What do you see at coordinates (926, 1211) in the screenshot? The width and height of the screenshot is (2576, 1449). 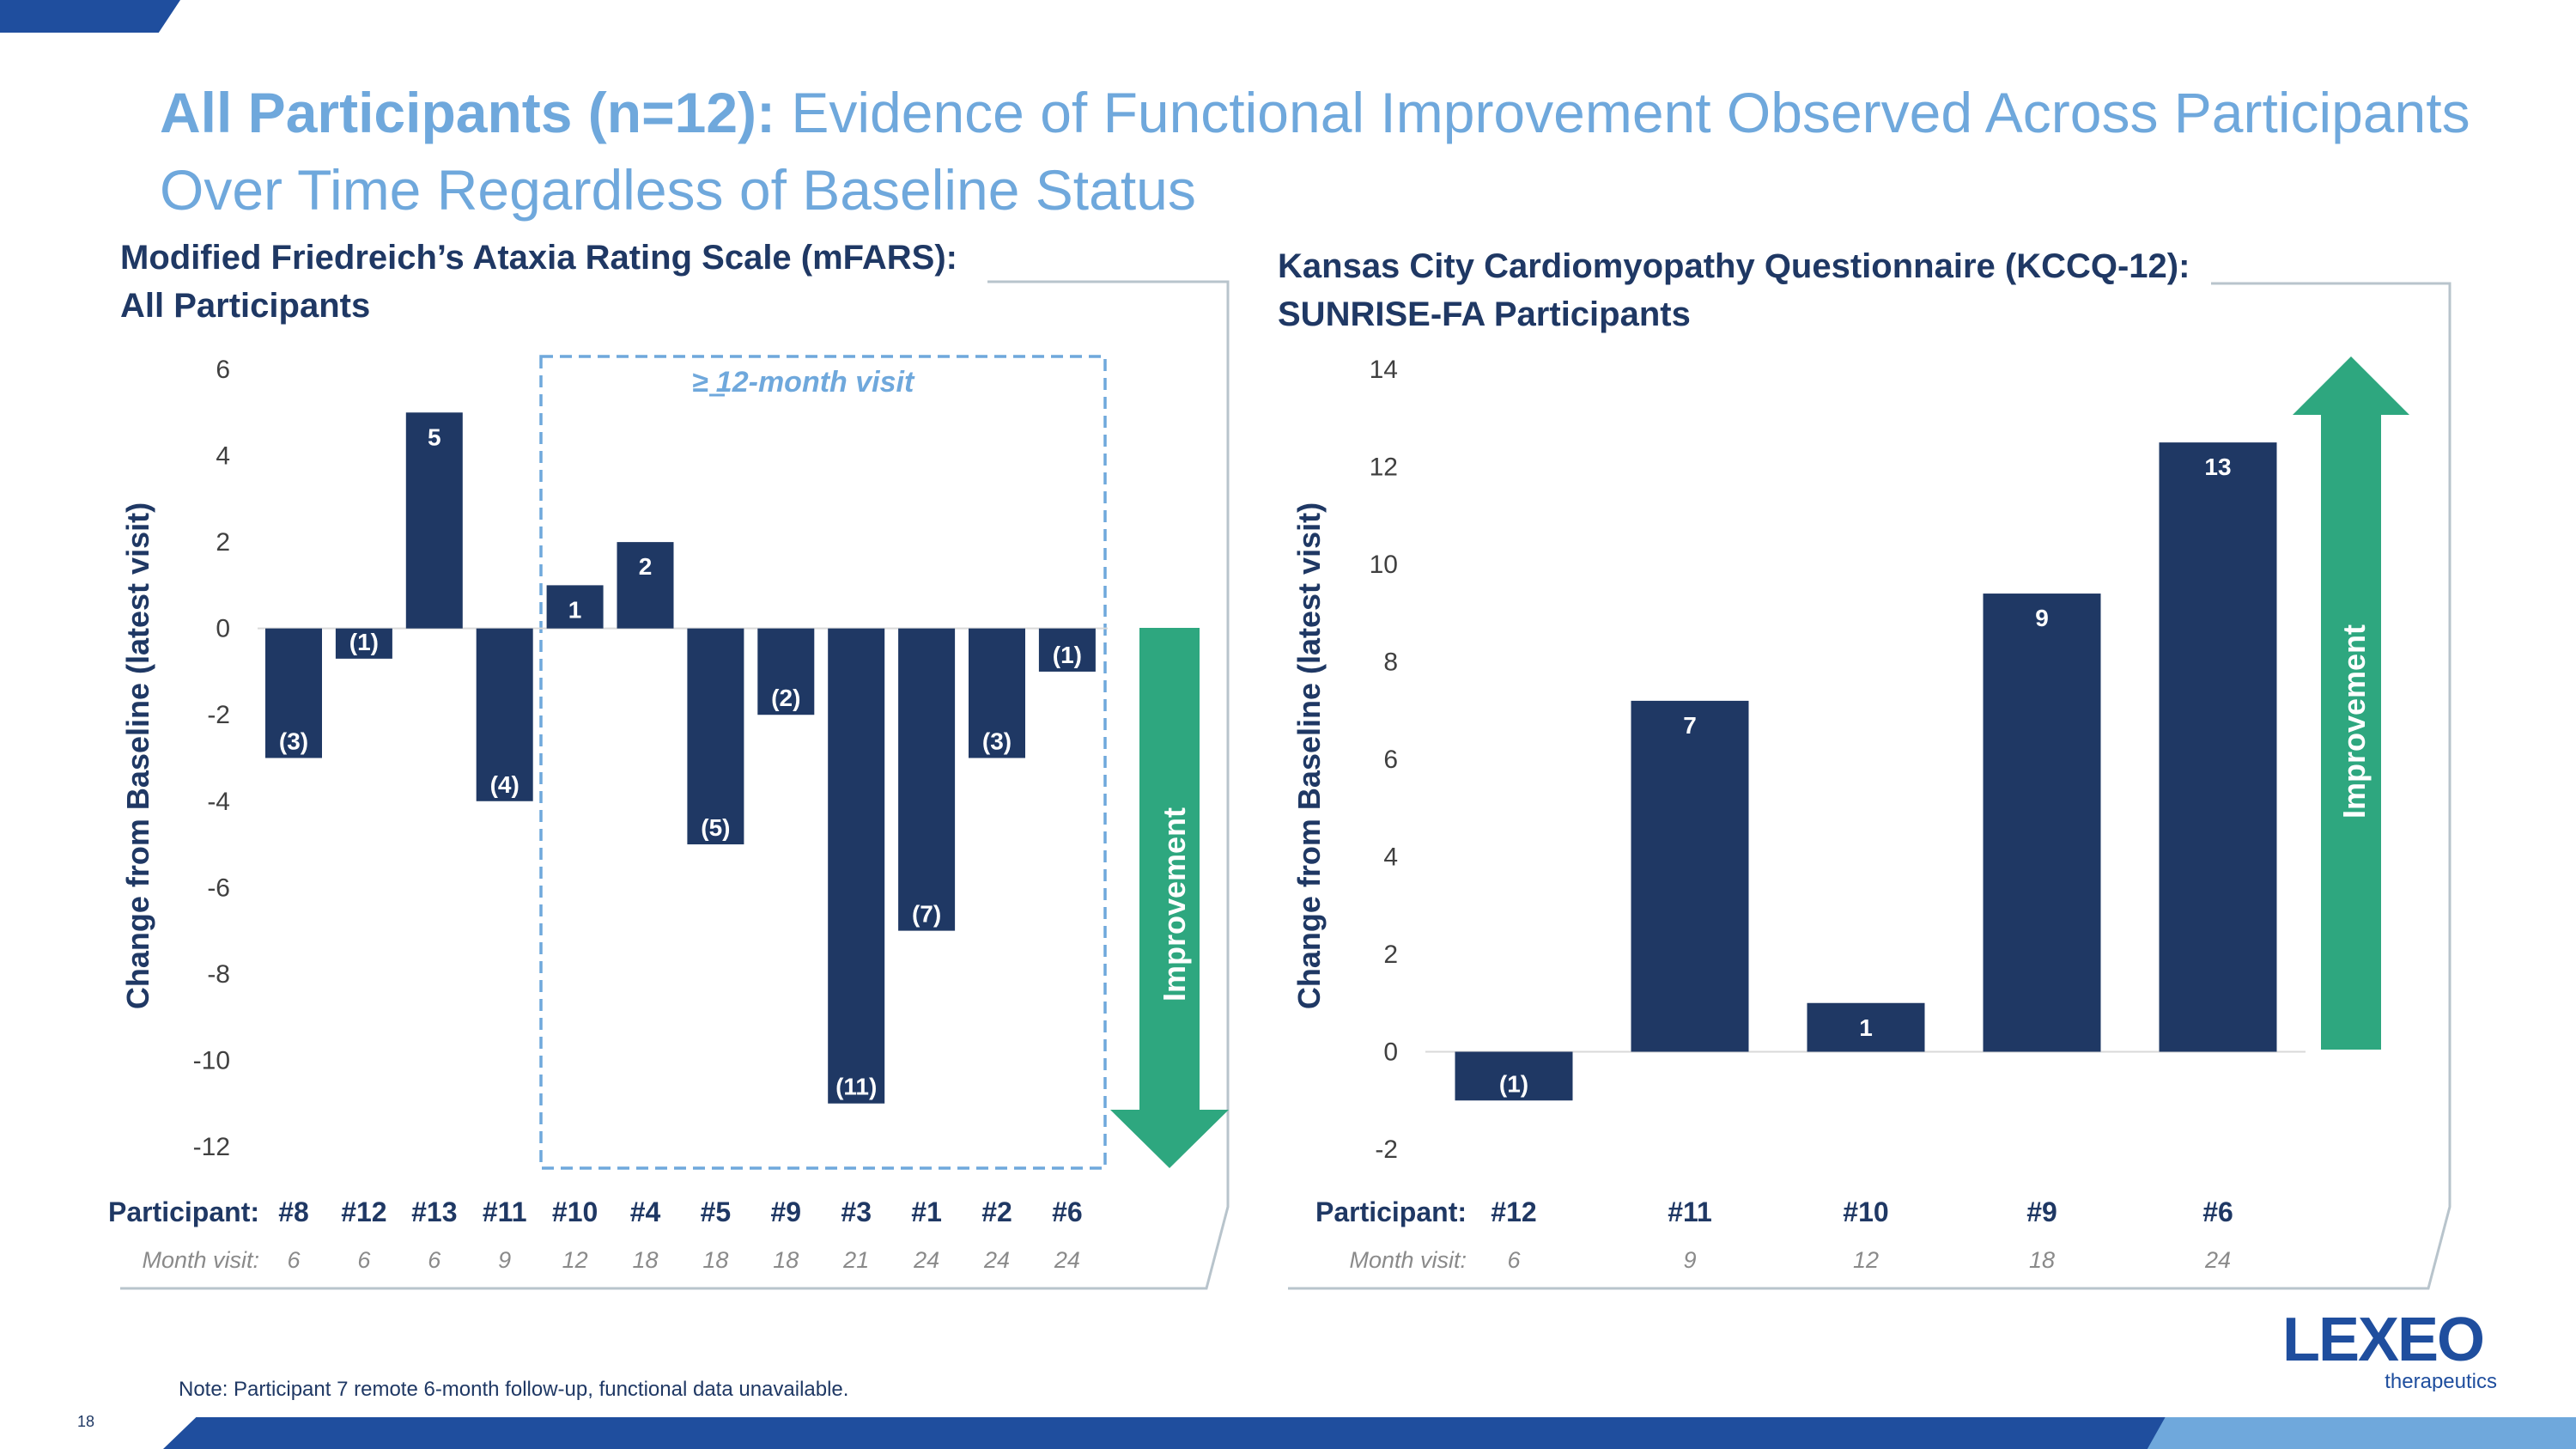 I see `participant-label: #1` at bounding box center [926, 1211].